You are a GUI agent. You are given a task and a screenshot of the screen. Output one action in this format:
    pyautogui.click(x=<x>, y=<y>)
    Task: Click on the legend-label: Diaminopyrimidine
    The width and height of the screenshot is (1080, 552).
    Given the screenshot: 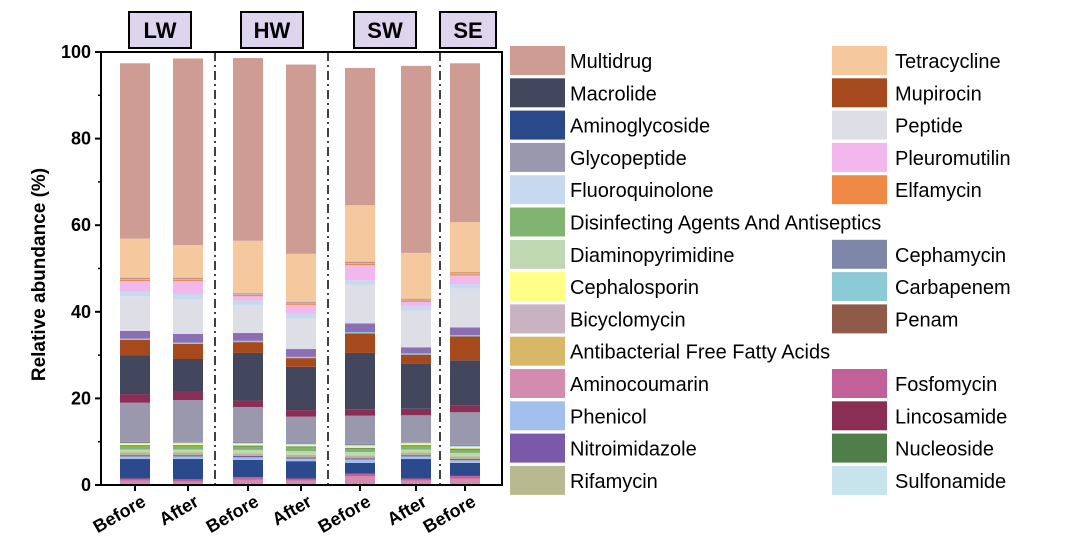 What is the action you would take?
    pyautogui.click(x=652, y=256)
    